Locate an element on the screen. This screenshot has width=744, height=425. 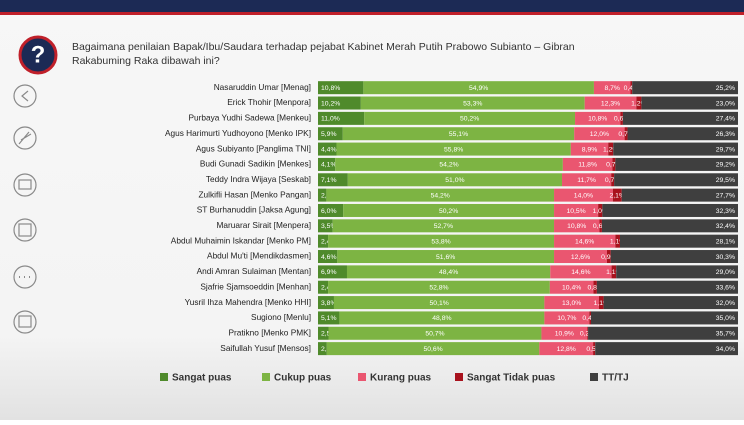
value-label: 55,1% is located at coordinates (458, 134).